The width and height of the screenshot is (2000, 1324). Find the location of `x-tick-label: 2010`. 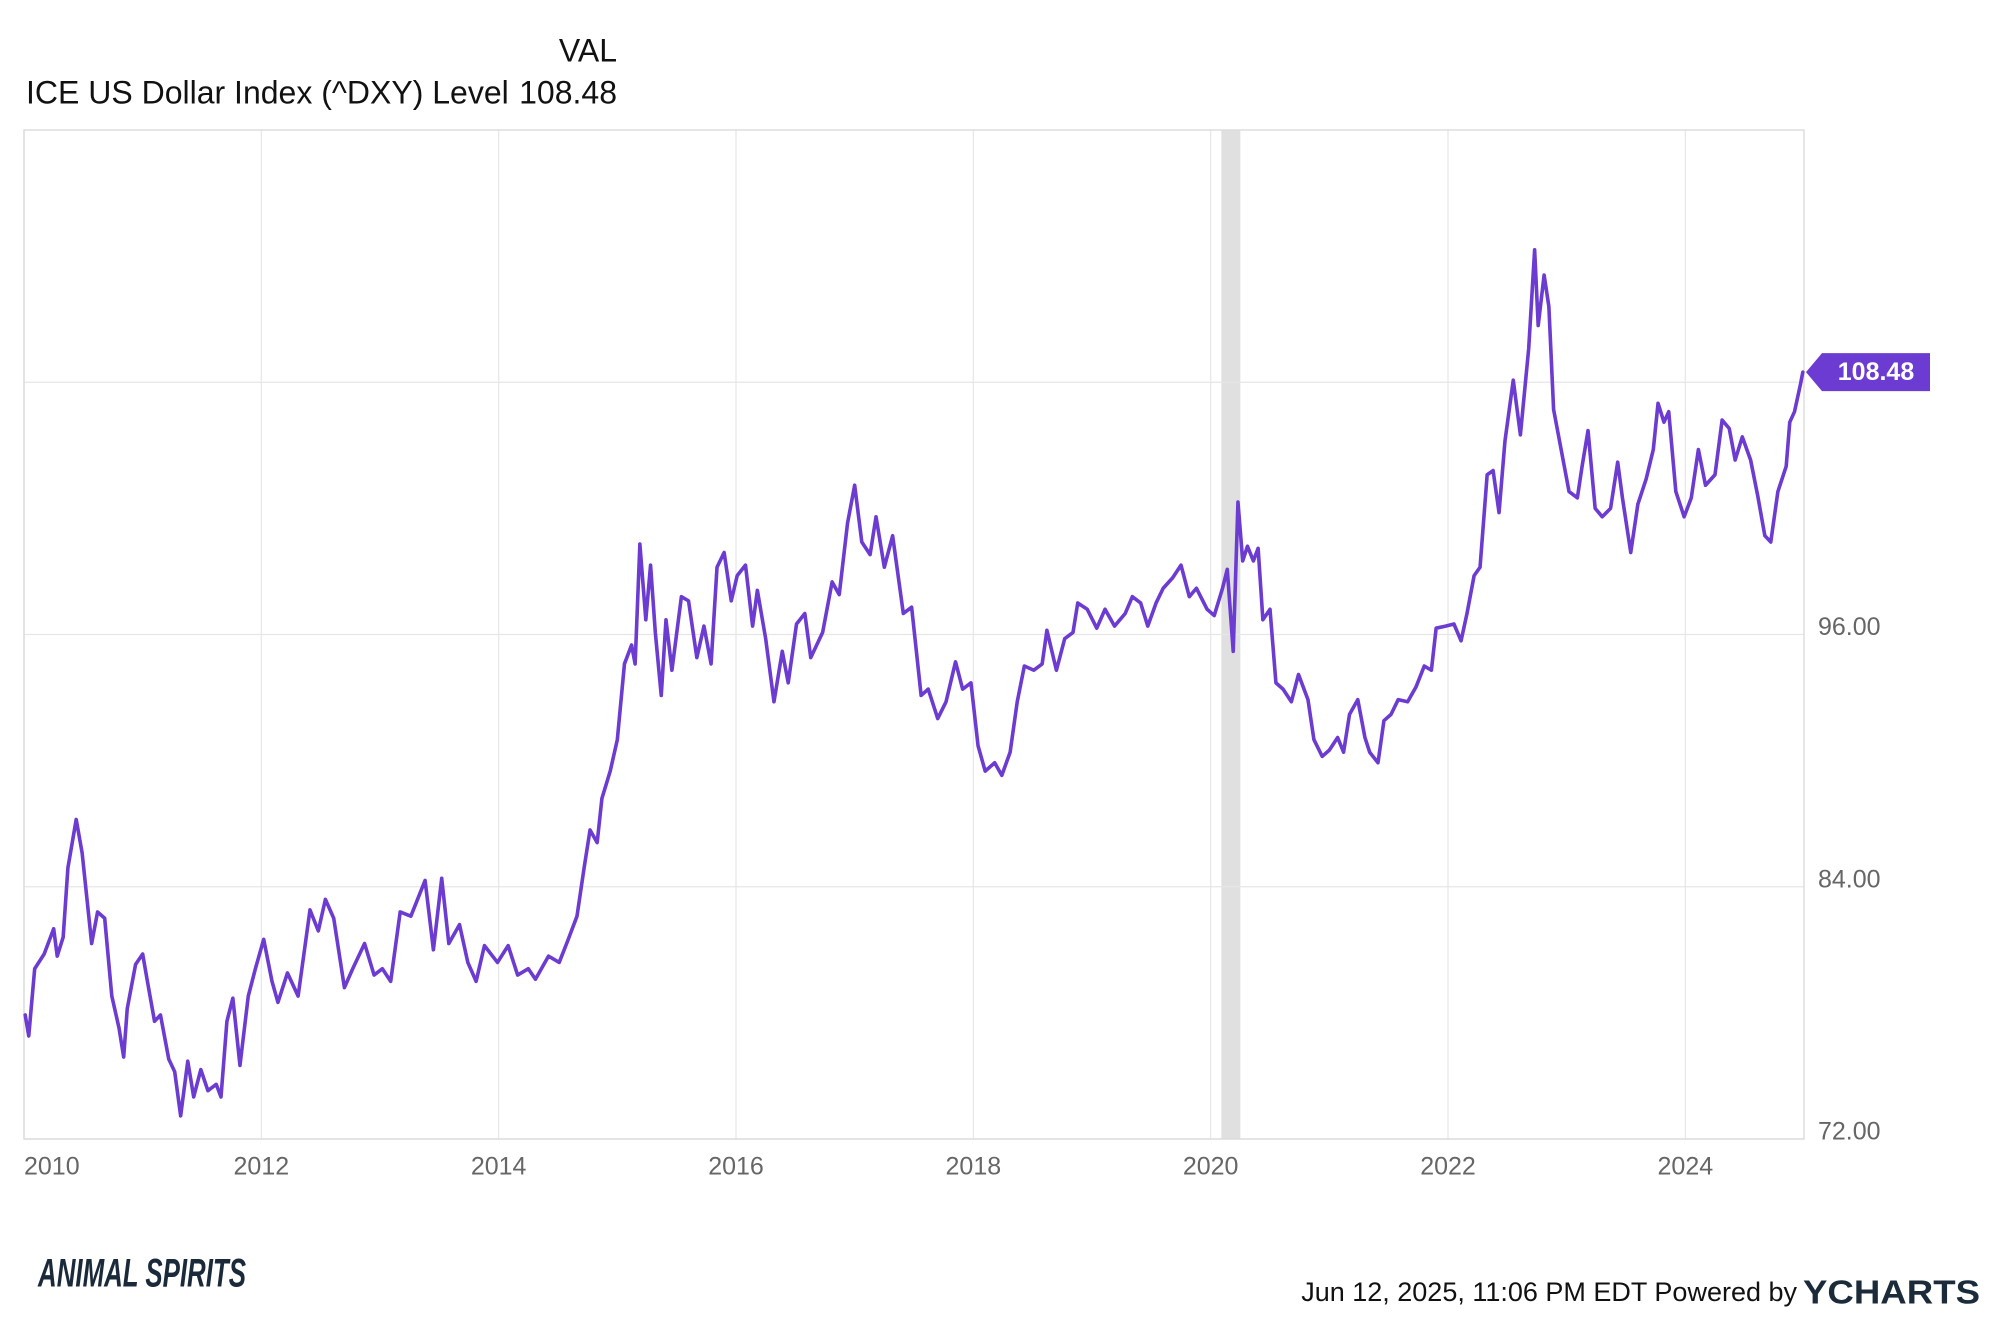

x-tick-label: 2010 is located at coordinates (52, 1167).